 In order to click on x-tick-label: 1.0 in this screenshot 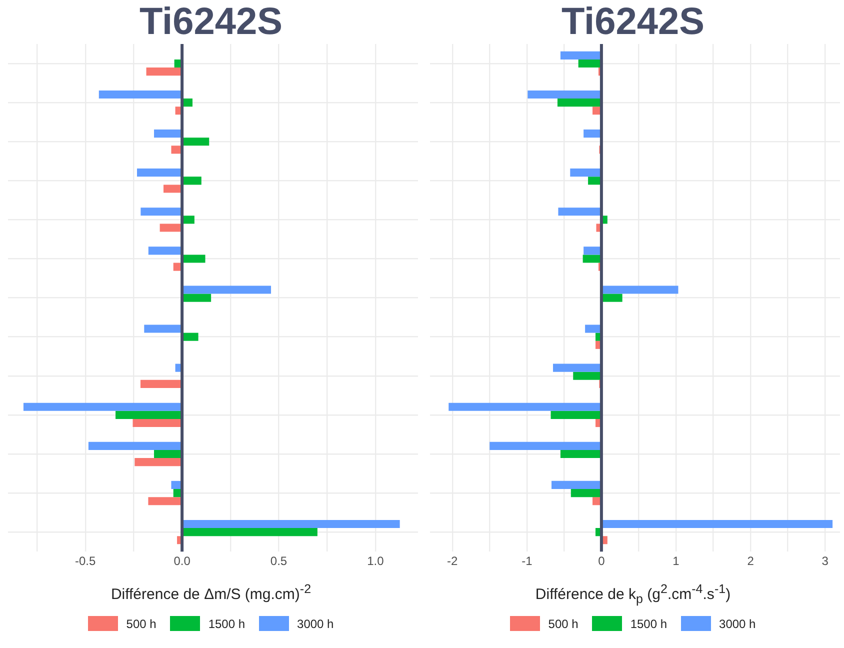, I will do `click(375, 561)`.